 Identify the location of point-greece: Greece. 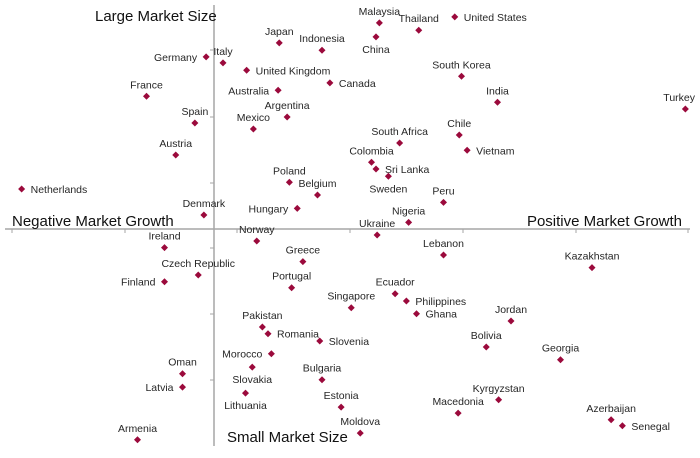
(303, 255).